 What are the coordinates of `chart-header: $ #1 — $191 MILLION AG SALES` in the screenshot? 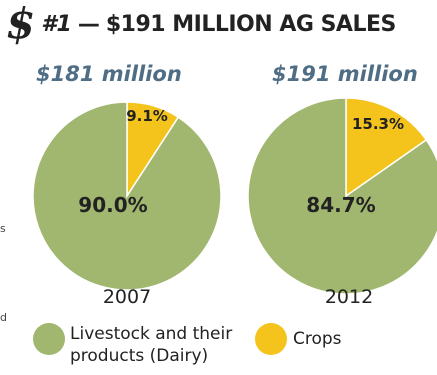 It's located at (201, 24).